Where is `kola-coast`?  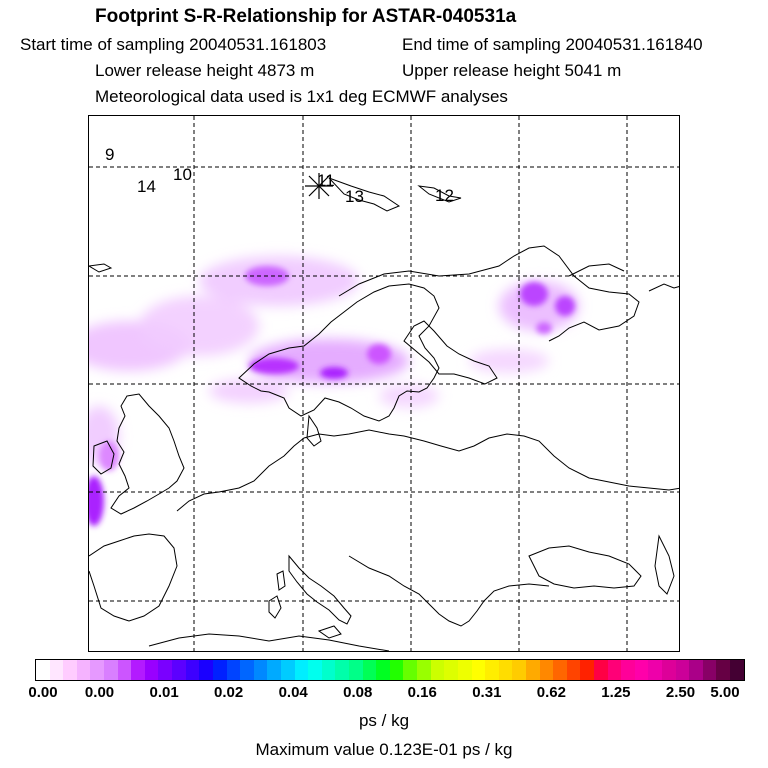
kola-coast is located at coordinates (489, 293).